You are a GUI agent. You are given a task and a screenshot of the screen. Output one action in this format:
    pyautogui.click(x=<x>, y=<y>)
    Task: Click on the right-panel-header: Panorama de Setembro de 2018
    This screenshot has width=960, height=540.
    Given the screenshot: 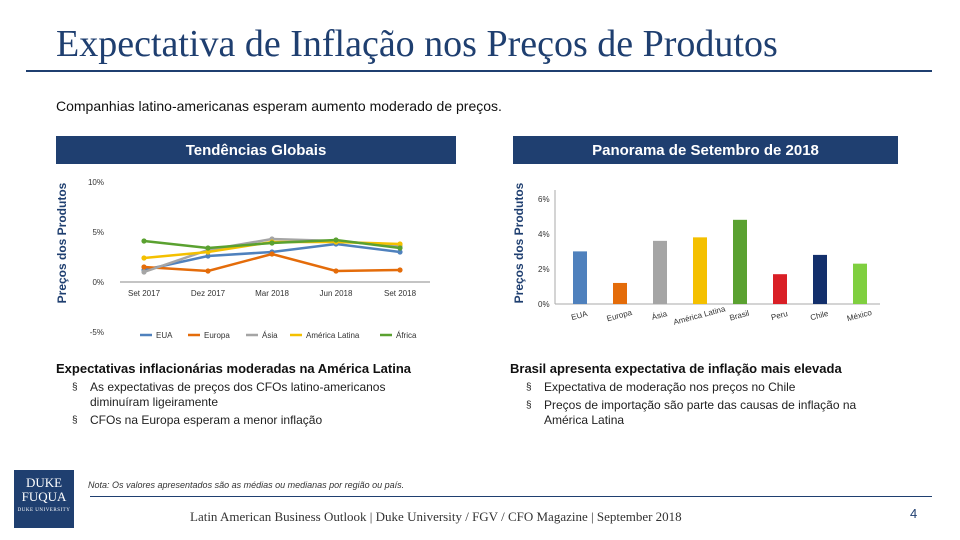 What is the action you would take?
    pyautogui.click(x=705, y=150)
    